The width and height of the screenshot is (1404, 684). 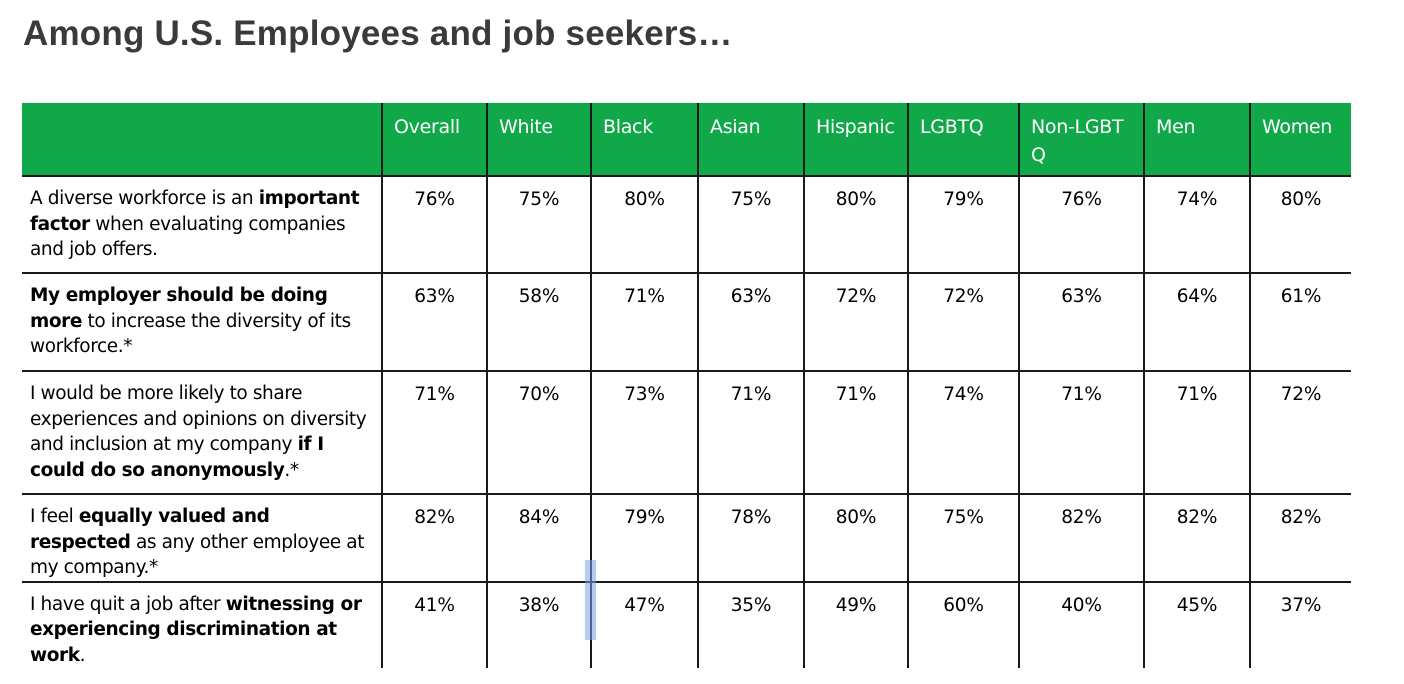 What do you see at coordinates (128, 604) in the screenshot?
I see `statement-text: I have quit a job after` at bounding box center [128, 604].